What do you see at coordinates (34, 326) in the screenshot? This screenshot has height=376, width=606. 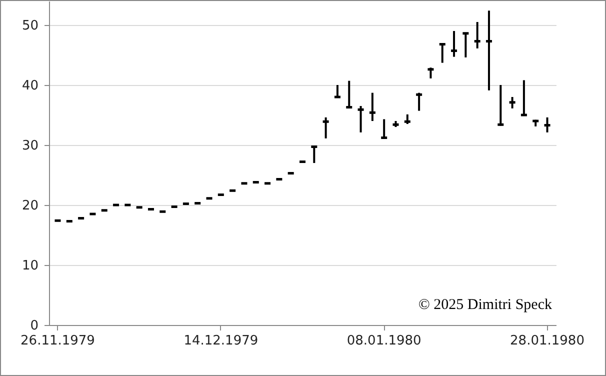 I see `y-tick-label: 0` at bounding box center [34, 326].